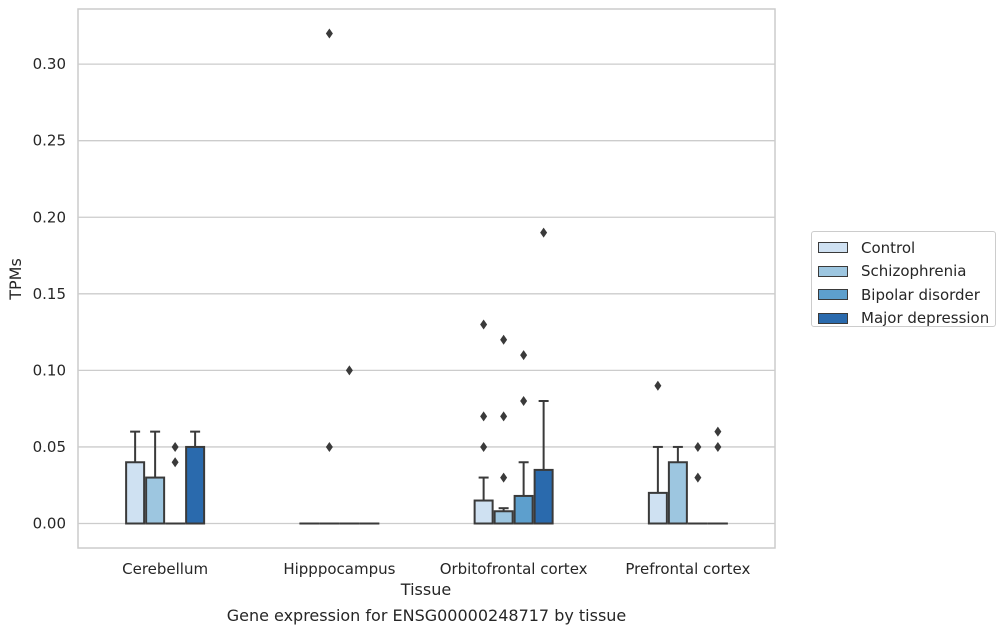 The image size is (1007, 634). Describe the element at coordinates (425, 589) in the screenshot. I see `x-axis-title: Tissue` at that location.